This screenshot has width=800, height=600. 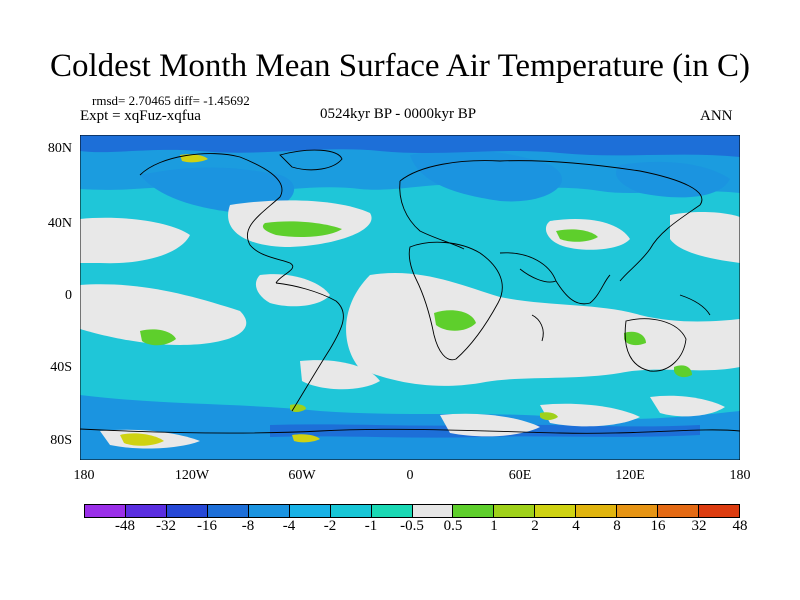 I want to click on colorbar-label: 48, so click(x=740, y=526).